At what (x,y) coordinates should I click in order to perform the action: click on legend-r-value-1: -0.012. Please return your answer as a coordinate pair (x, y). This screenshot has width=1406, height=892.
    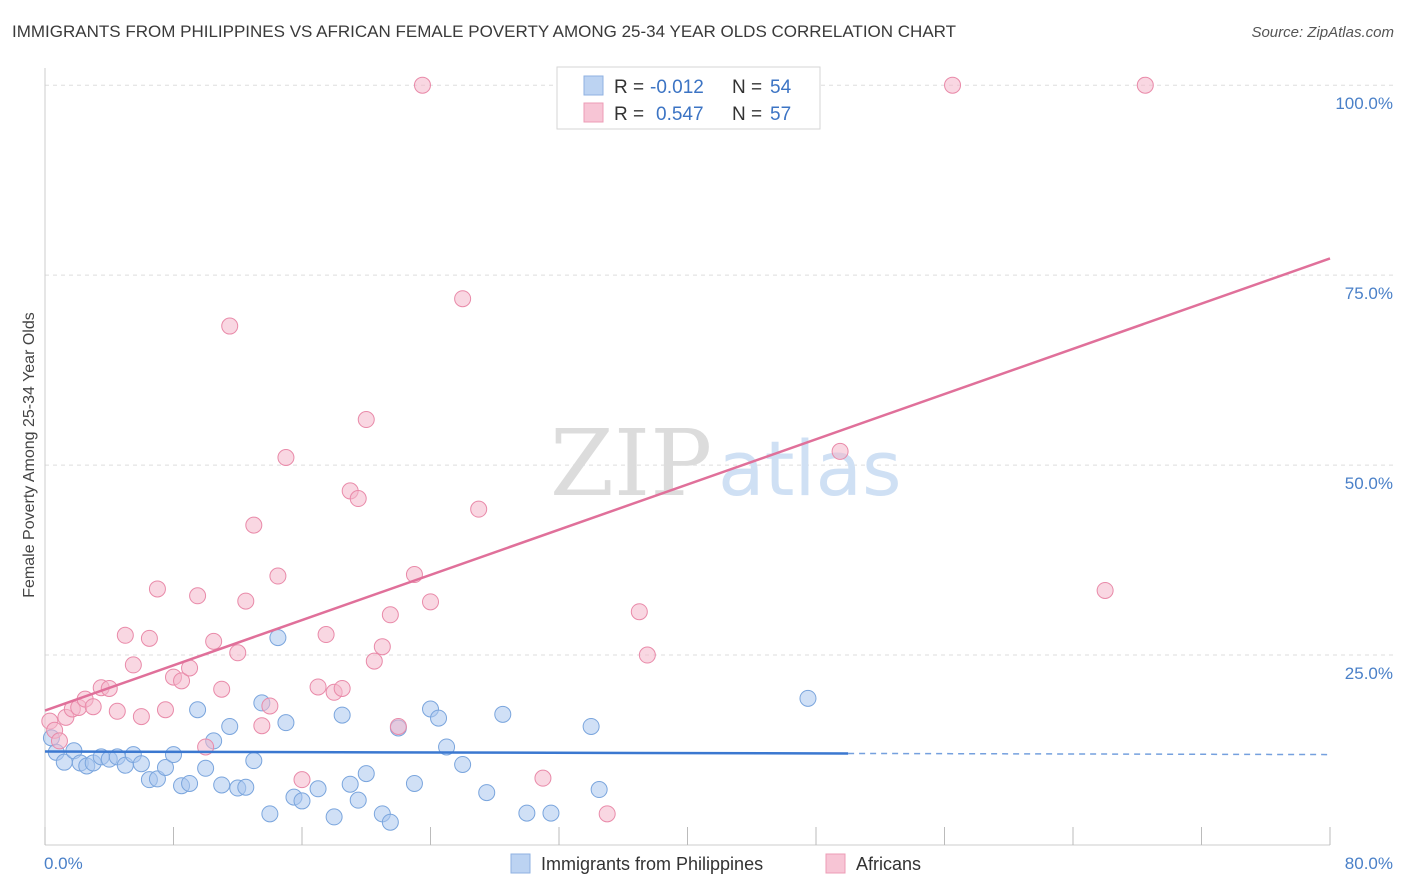
    Looking at the image, I should click on (677, 87).